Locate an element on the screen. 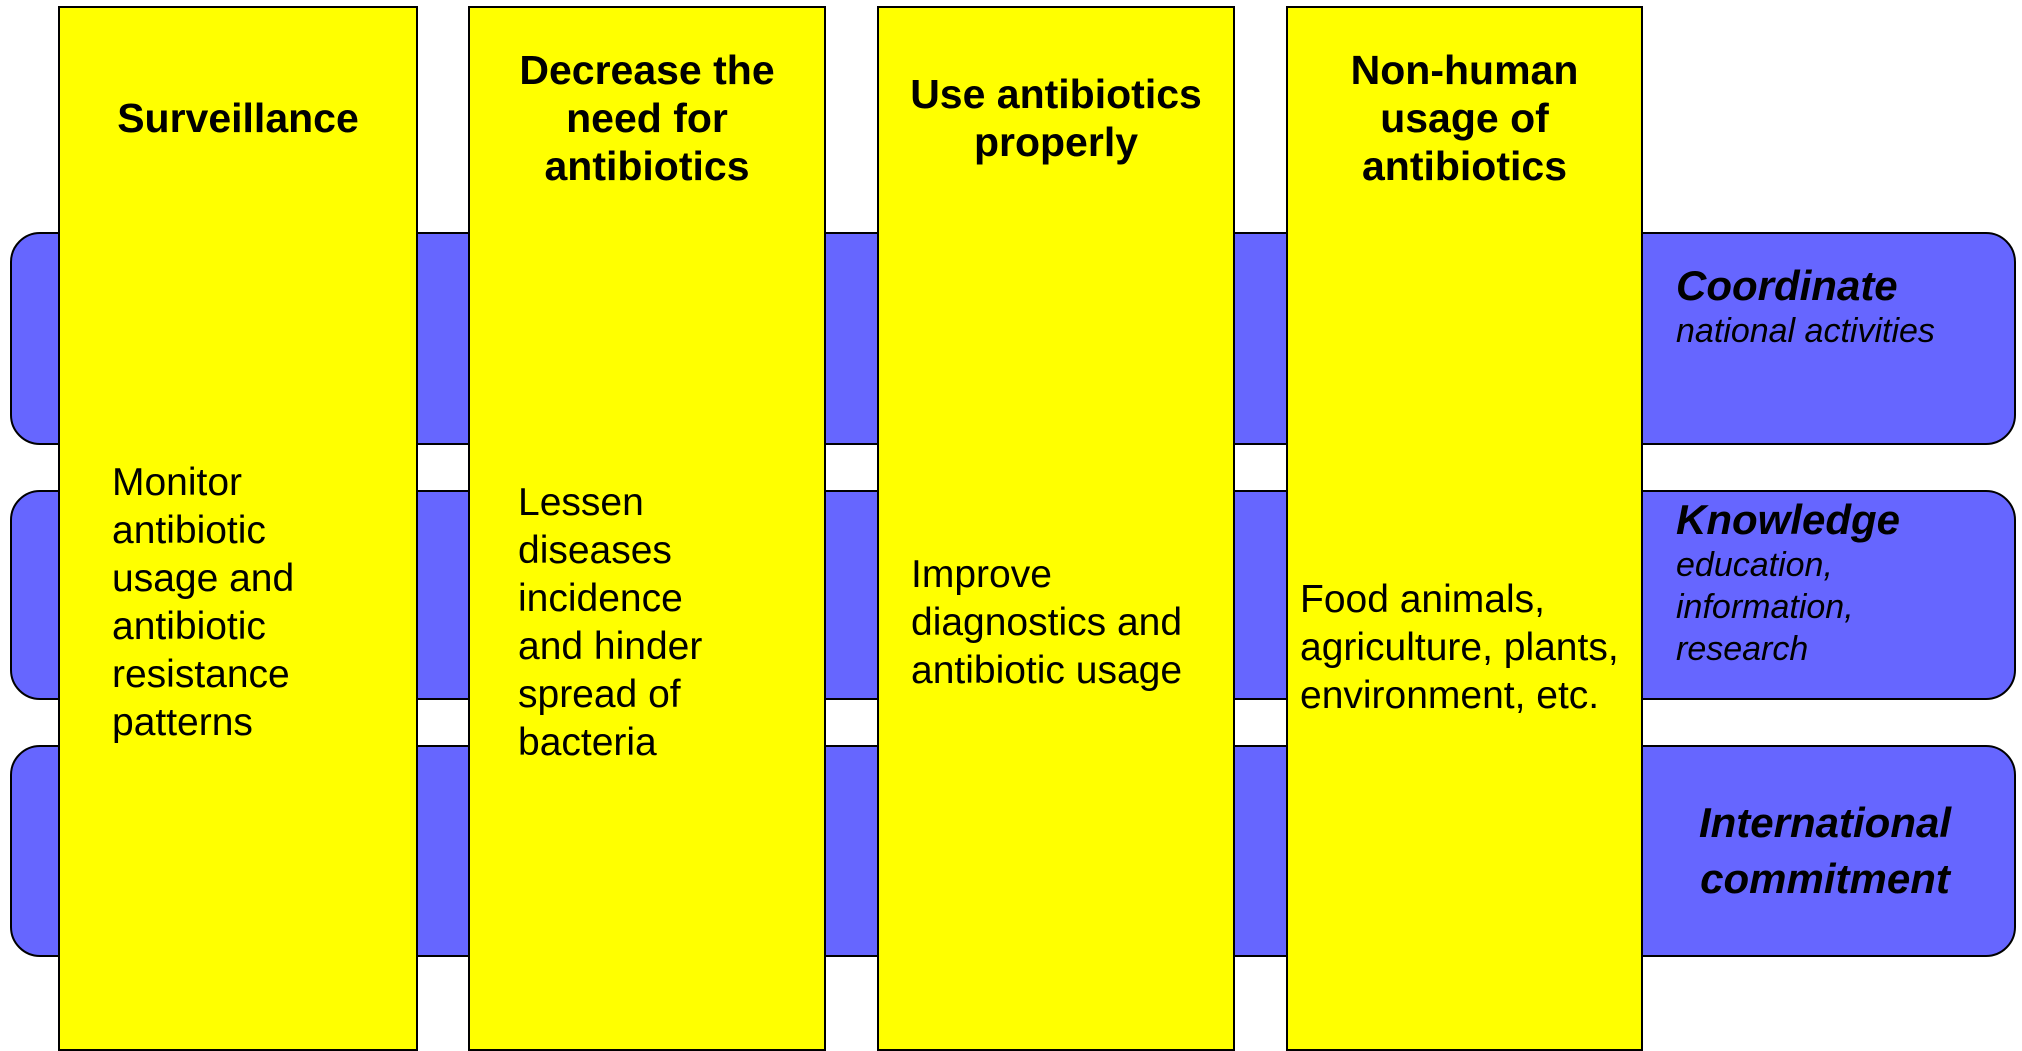 The width and height of the screenshot is (2022, 1051). column-body: Improve diagnostics and antibiotic usage is located at coordinates (1047, 622).